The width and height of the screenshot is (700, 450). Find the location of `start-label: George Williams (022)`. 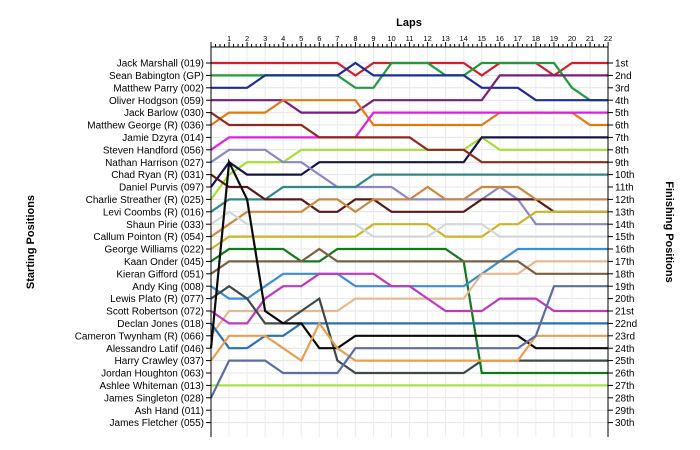

start-label: George Williams (022) is located at coordinates (154, 250).